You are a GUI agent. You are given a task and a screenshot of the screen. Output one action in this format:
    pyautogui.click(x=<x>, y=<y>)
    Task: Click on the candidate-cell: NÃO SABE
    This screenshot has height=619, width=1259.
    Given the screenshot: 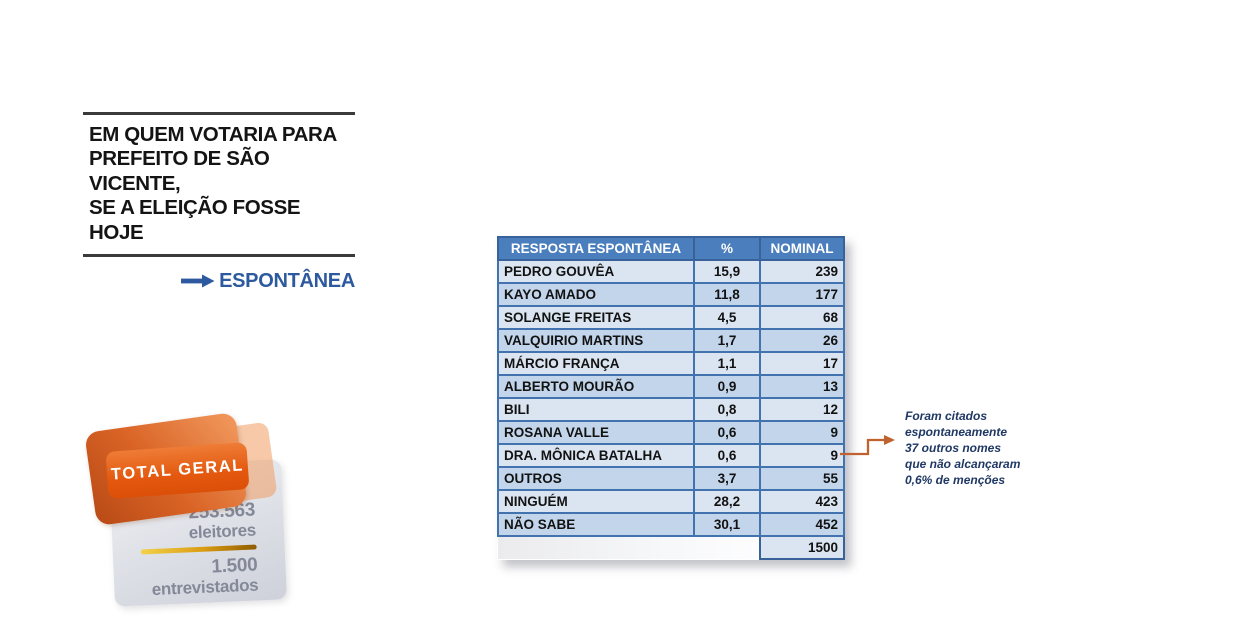 What is the action you would take?
    pyautogui.click(x=596, y=524)
    